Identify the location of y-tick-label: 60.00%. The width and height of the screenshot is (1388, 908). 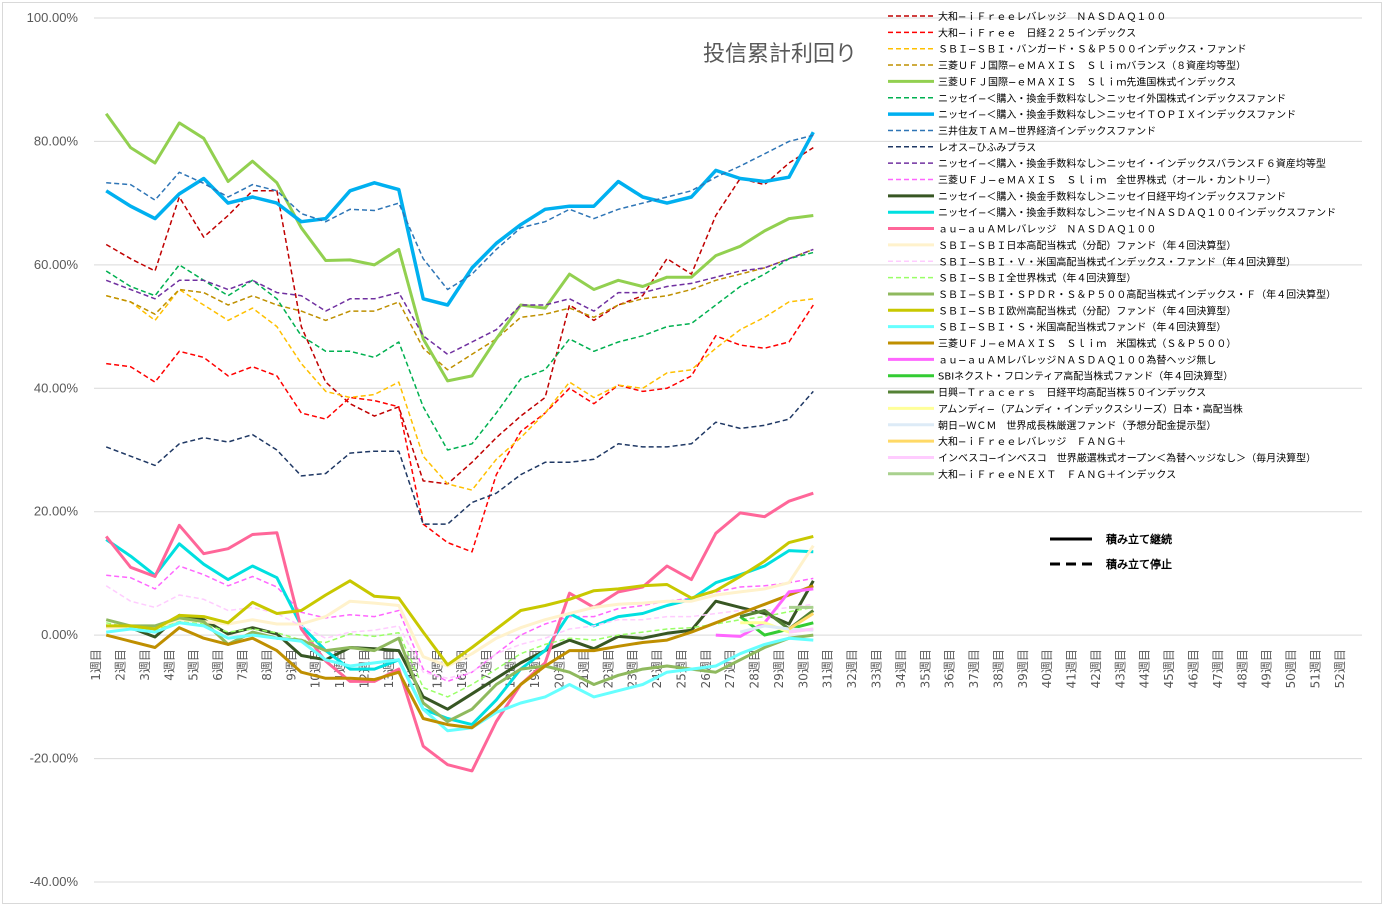
(56, 264).